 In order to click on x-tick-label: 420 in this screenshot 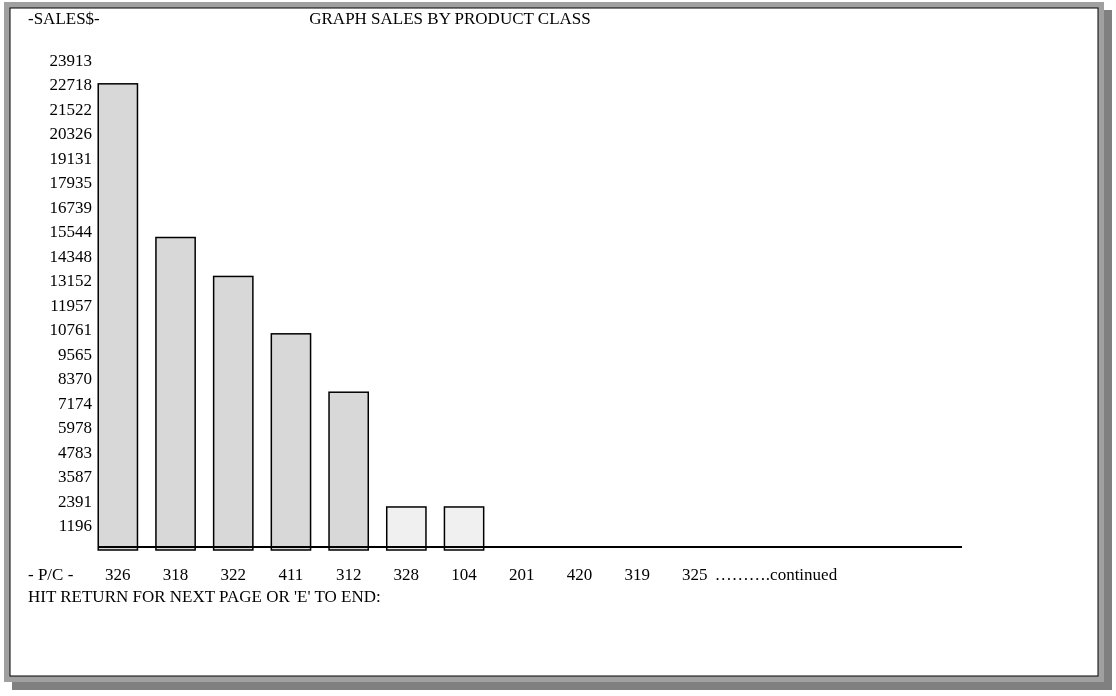, I will do `click(579, 574)`.